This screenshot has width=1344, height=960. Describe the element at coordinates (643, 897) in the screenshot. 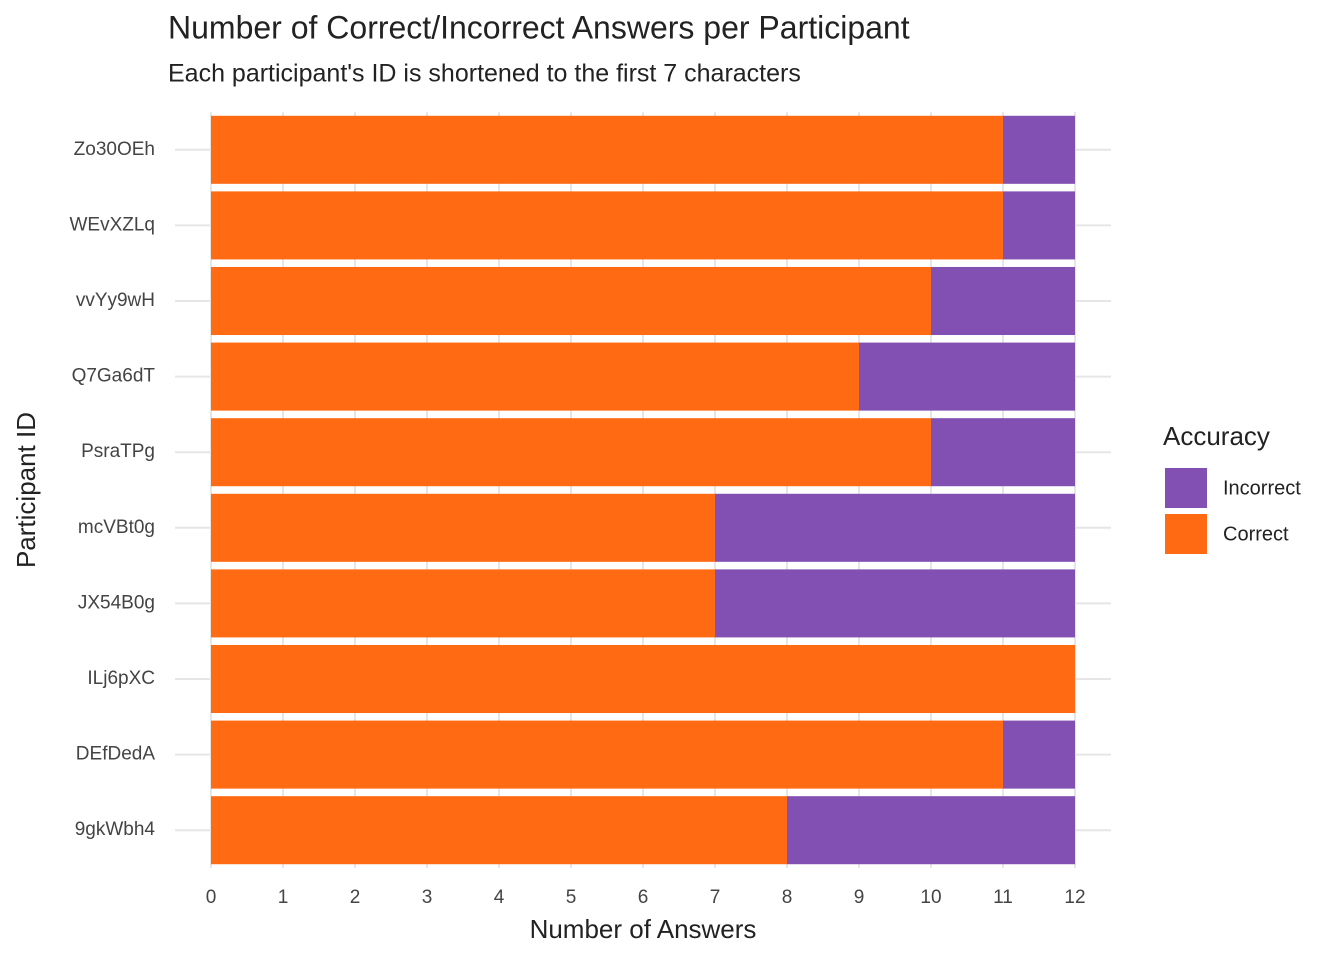

I see `x-tick-label: 6` at that location.